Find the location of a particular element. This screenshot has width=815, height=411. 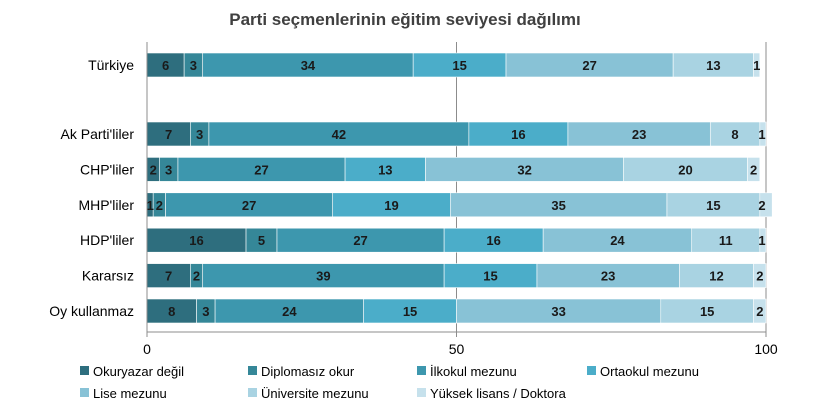

data-label: 34 is located at coordinates (308, 65).